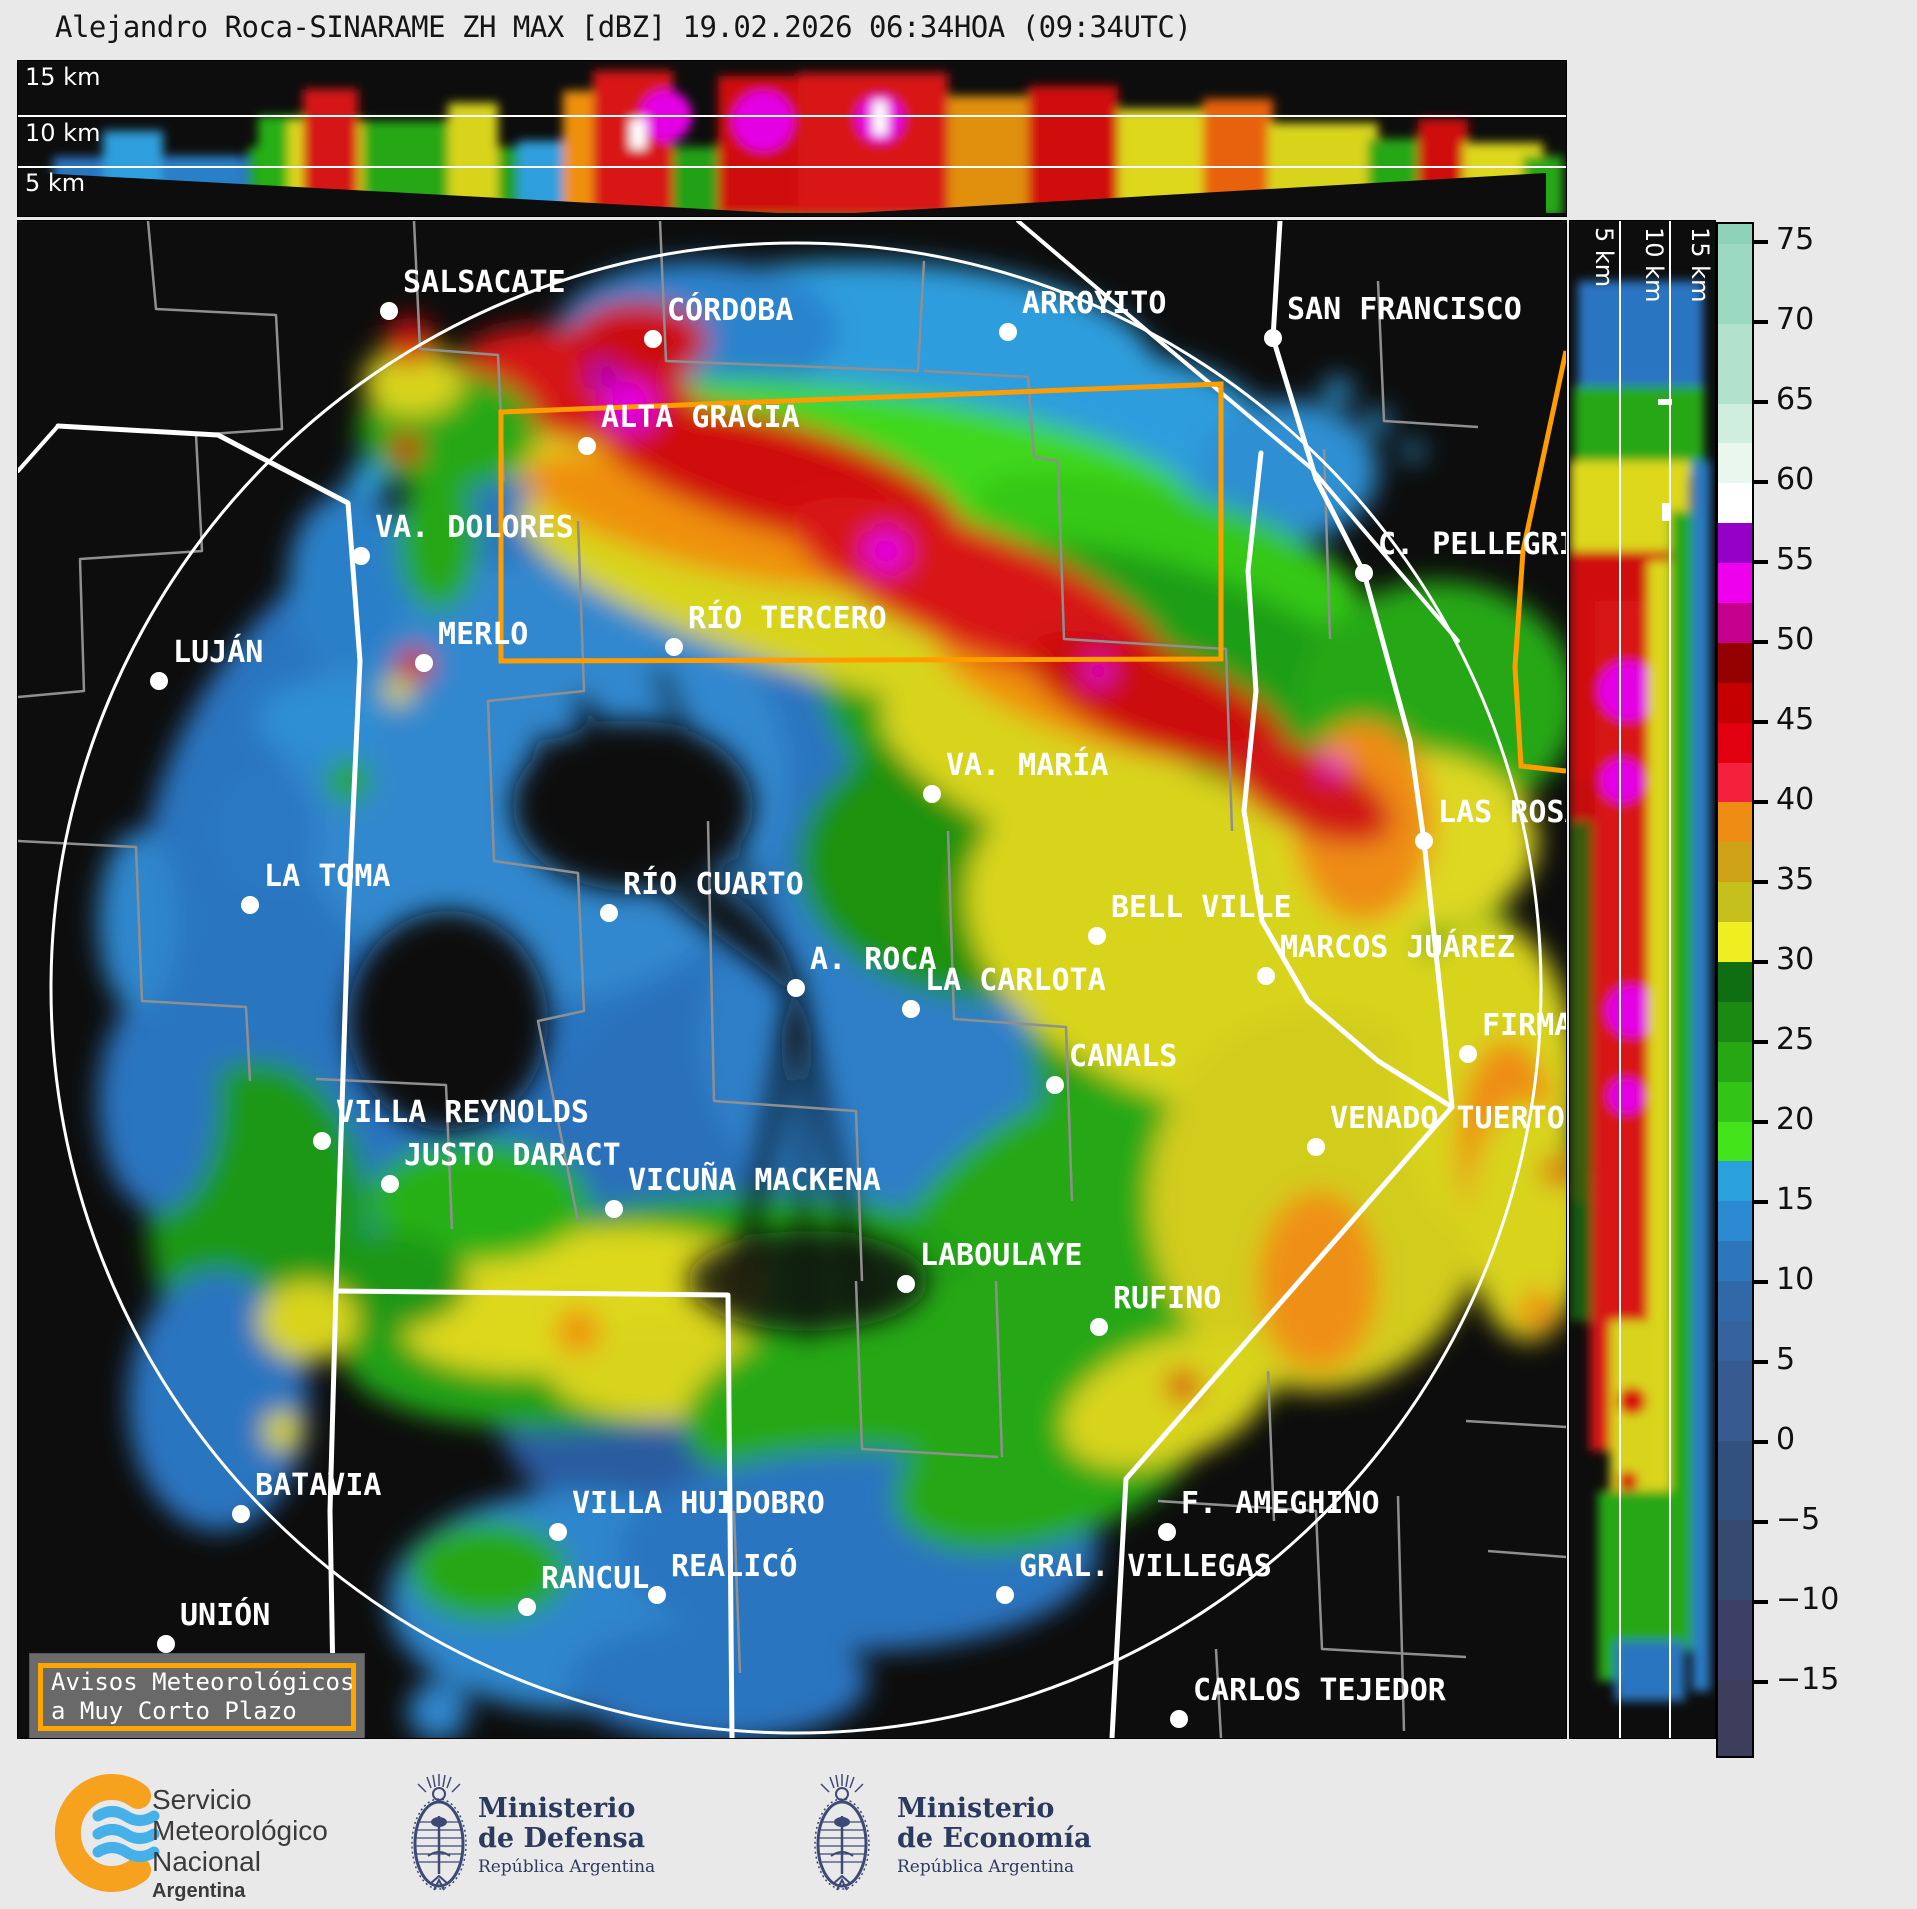 This screenshot has width=1917, height=1909. I want to click on dbz-colorbar, so click(1735, 990).